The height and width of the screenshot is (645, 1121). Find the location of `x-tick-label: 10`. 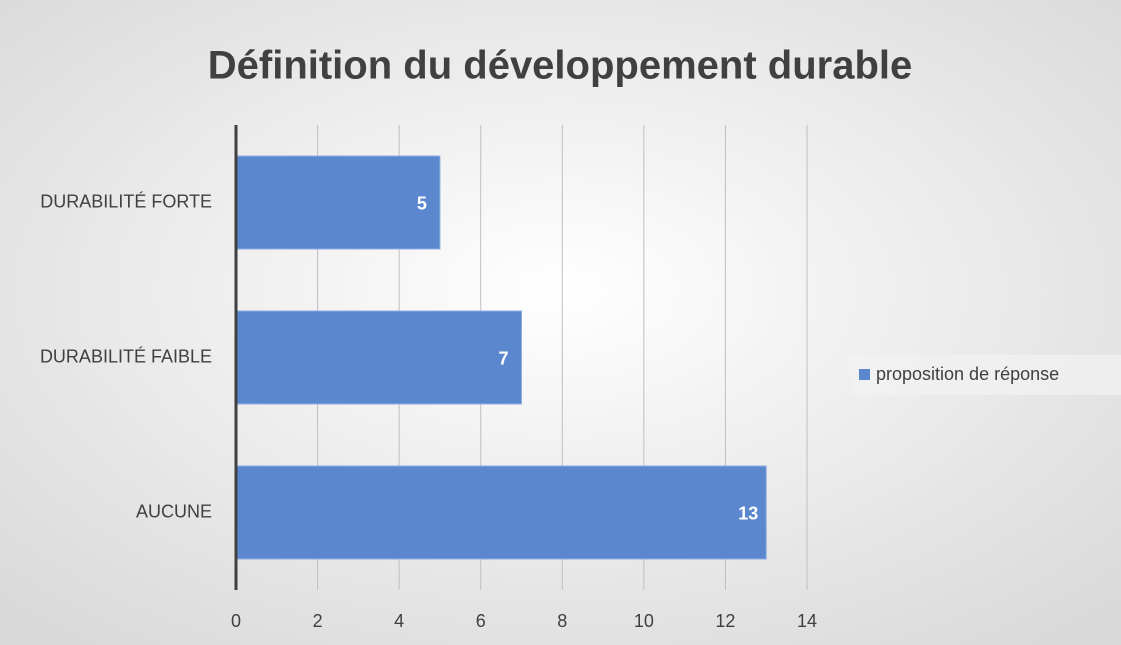

x-tick-label: 10 is located at coordinates (644, 621).